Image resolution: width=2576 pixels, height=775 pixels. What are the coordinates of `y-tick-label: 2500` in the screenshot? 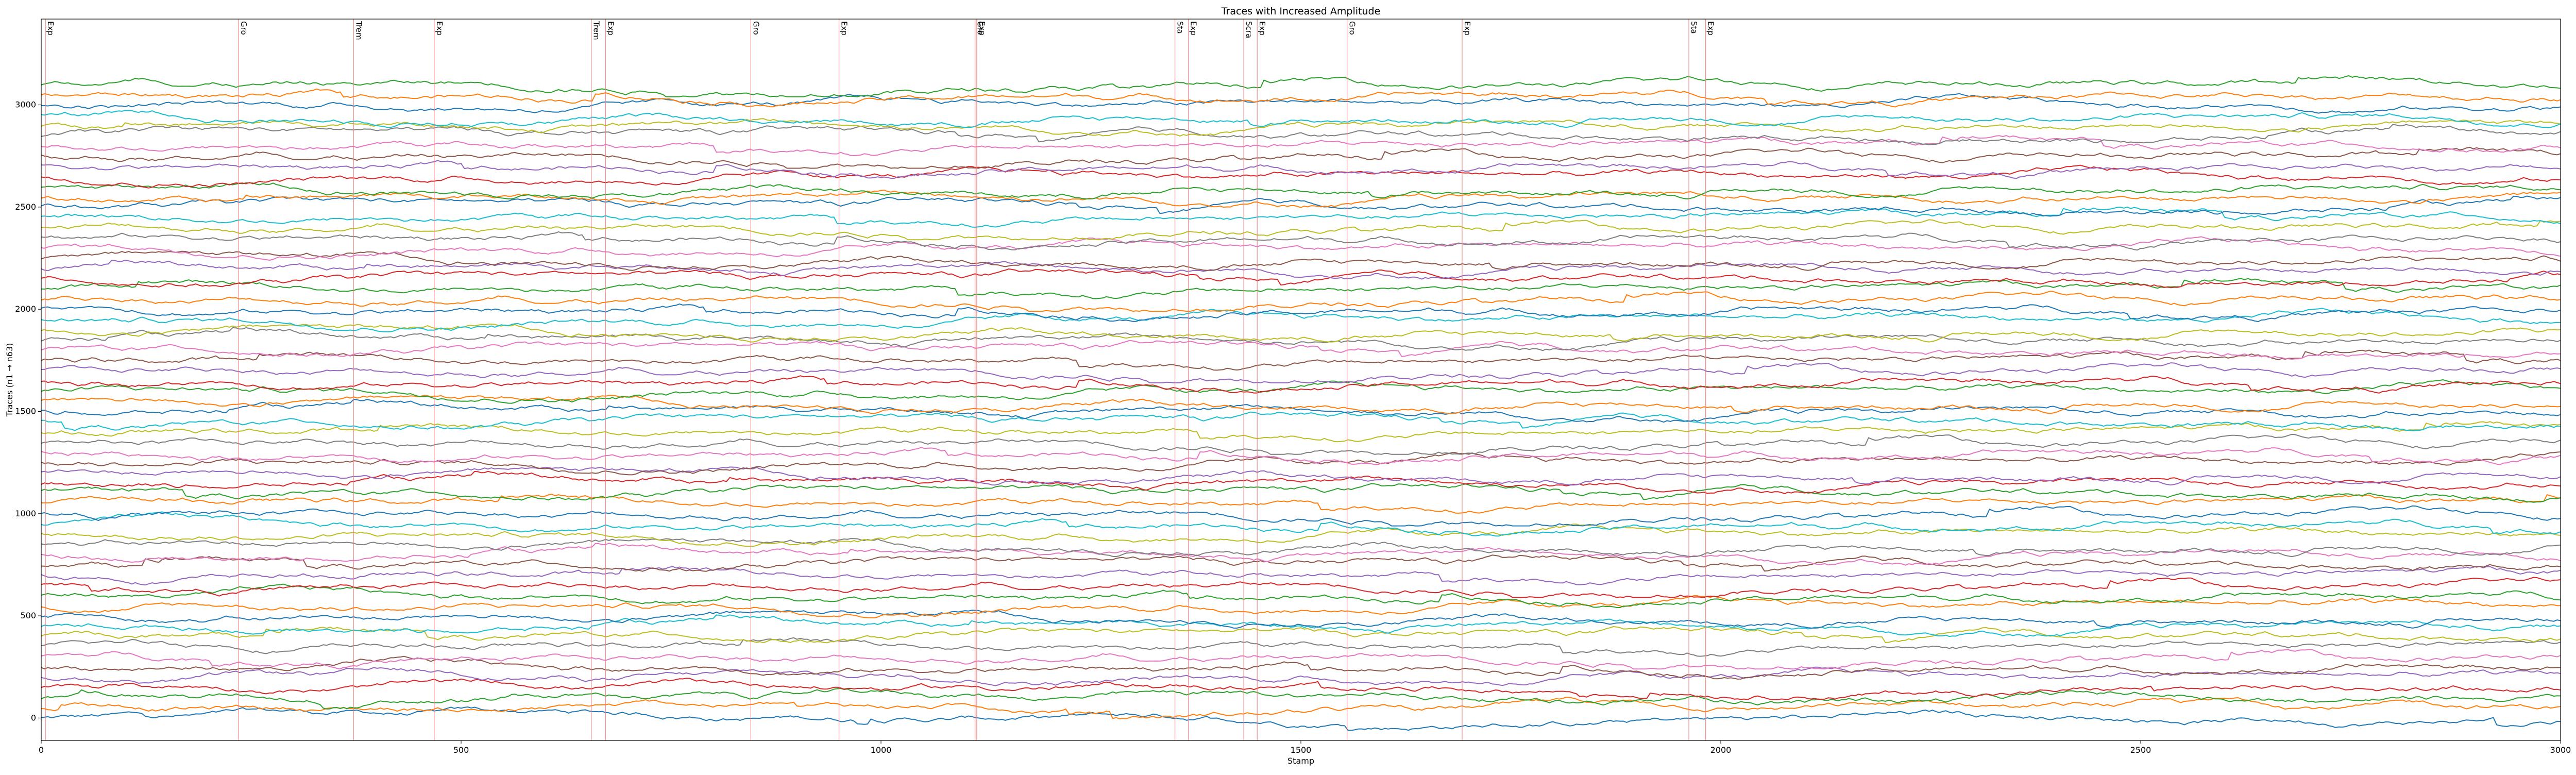 It's located at (25, 207).